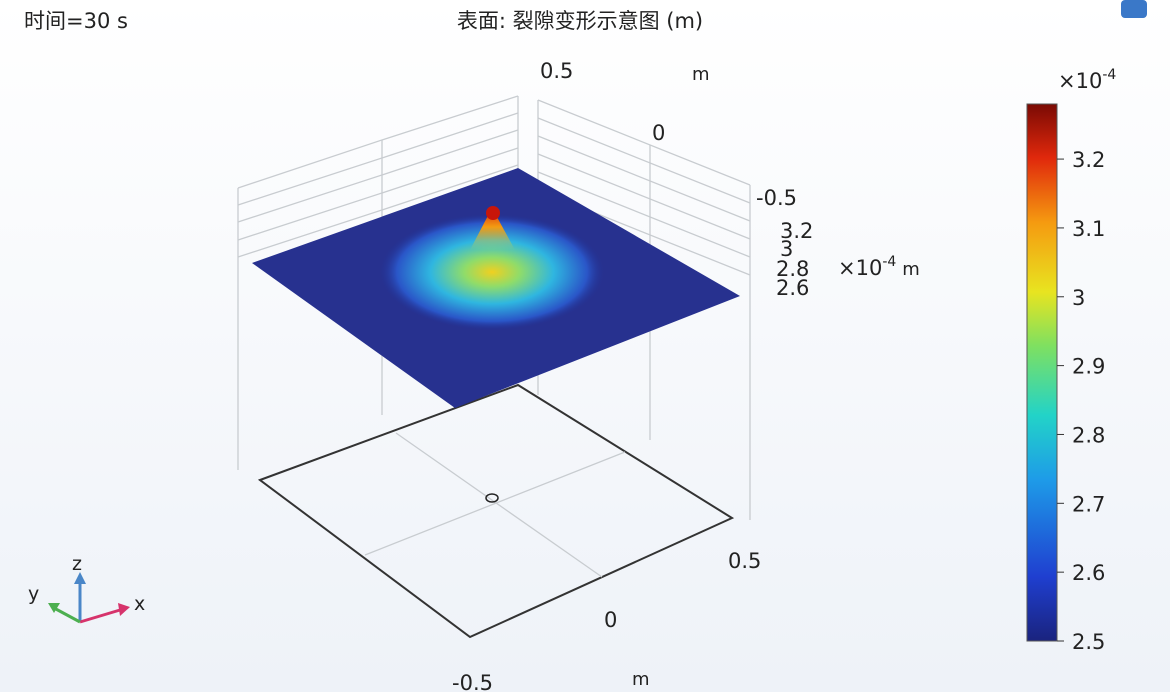 This screenshot has width=1170, height=696. What do you see at coordinates (1088, 160) in the screenshot?
I see `colorbar-tick-label: 3.2` at bounding box center [1088, 160].